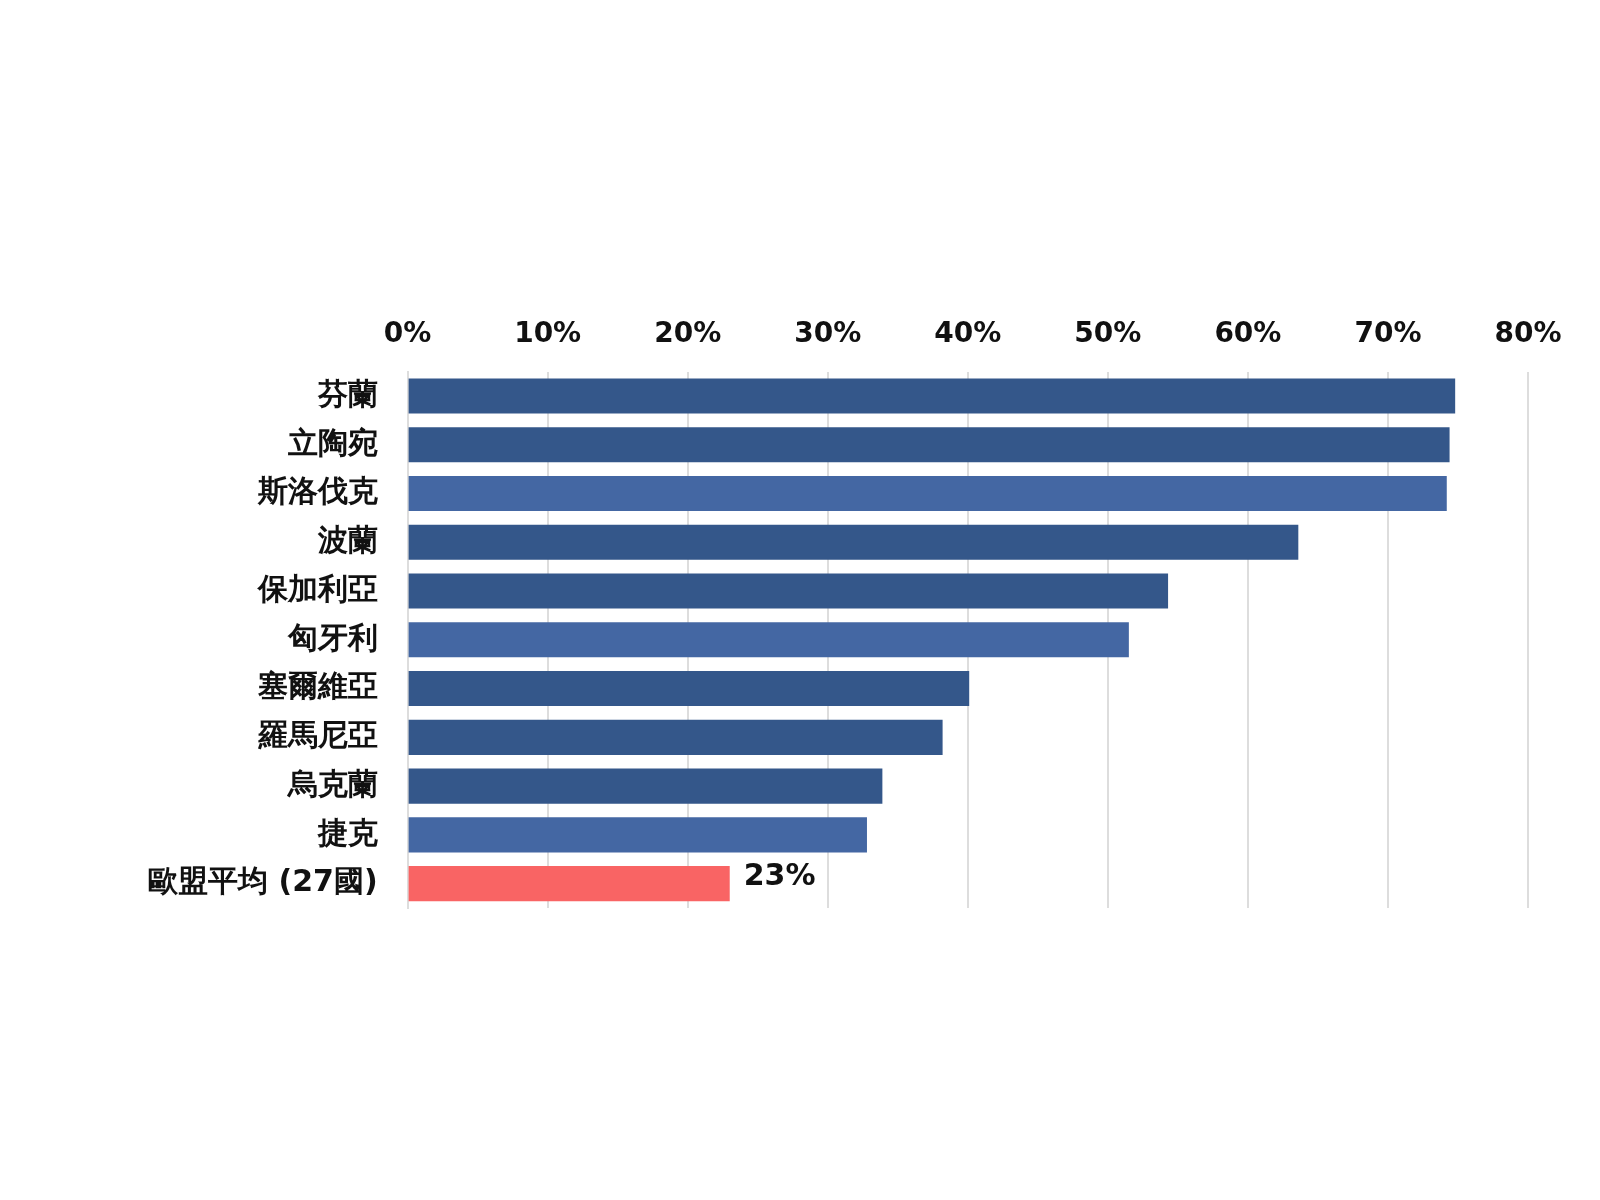  Describe the element at coordinates (347, 540) in the screenshot. I see `y-tick-label: 波蘭` at that location.